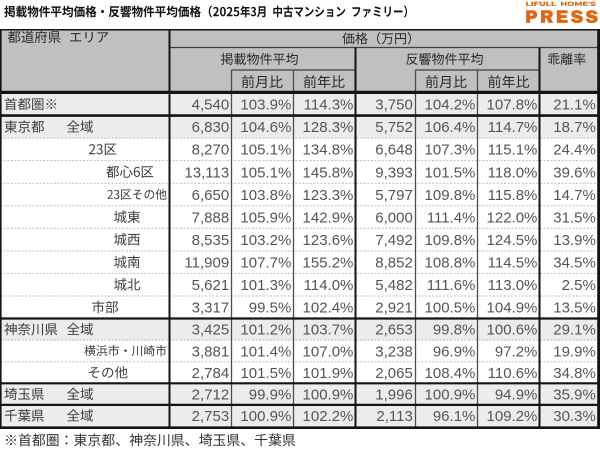  I want to click on svg-text: 6,000, so click(394, 217).